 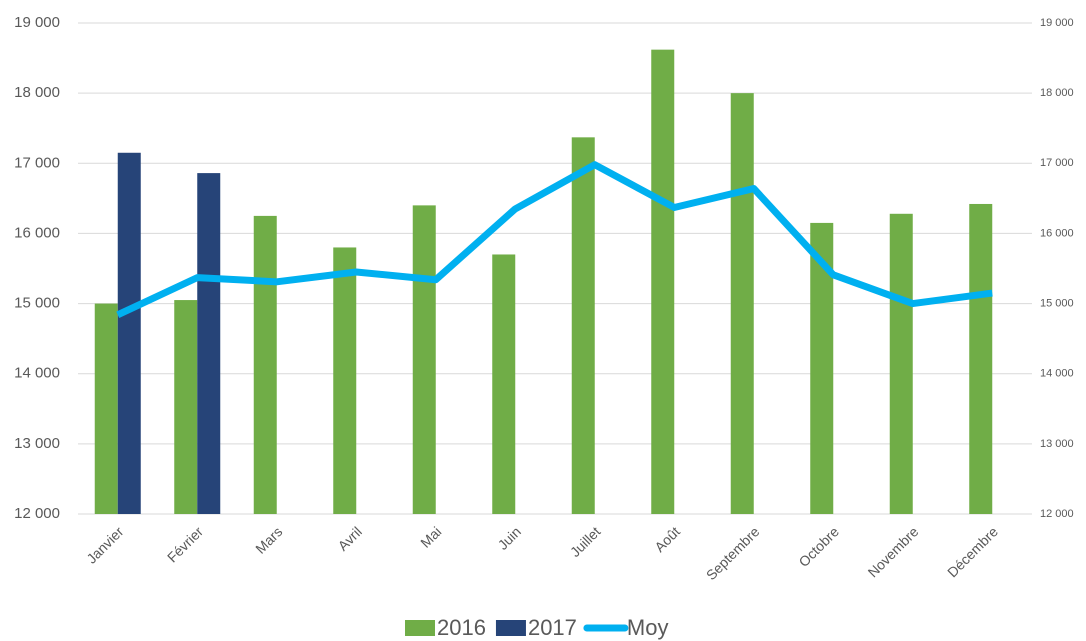 What do you see at coordinates (667, 539) in the screenshot?
I see `x-tick-label: Août` at bounding box center [667, 539].